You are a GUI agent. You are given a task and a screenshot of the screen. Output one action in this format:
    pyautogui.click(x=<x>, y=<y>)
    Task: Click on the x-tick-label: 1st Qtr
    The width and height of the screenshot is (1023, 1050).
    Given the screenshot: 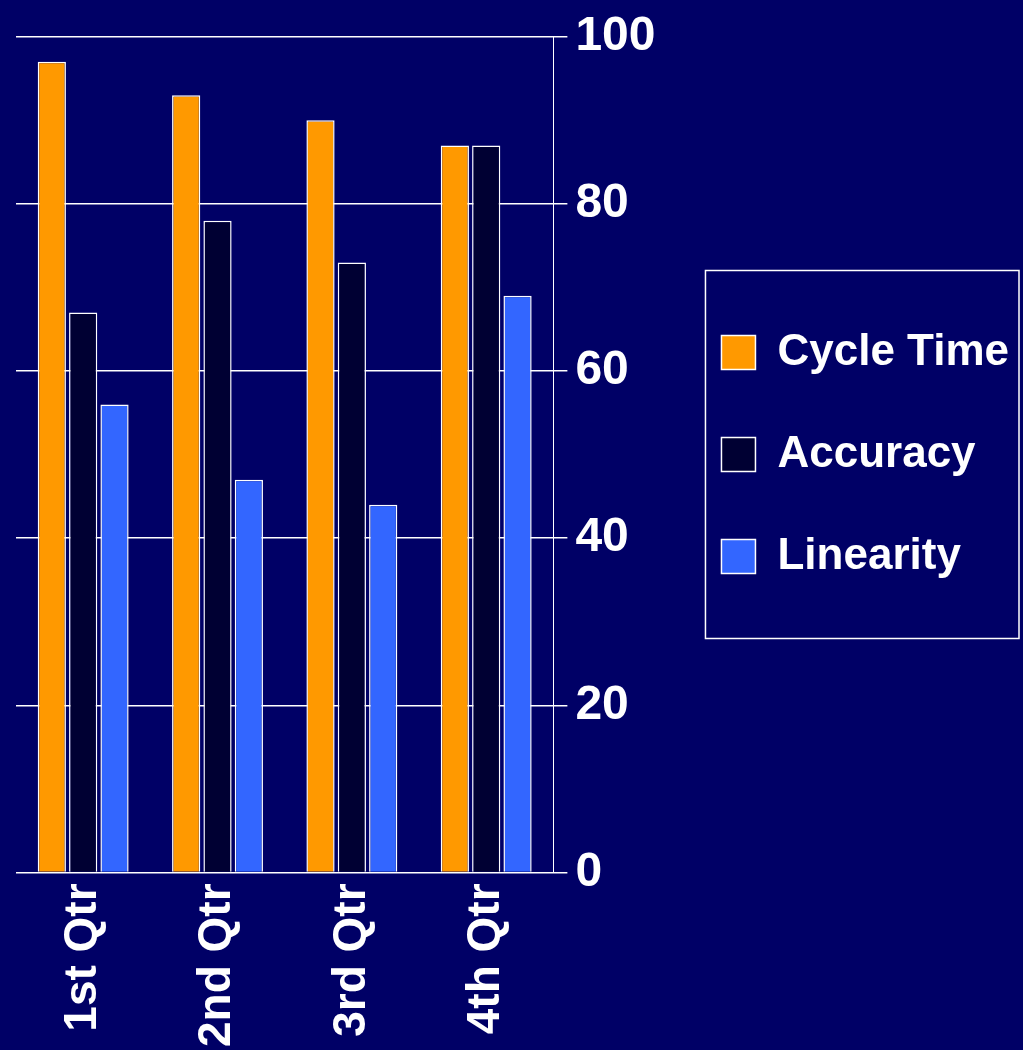 What is the action you would take?
    pyautogui.click(x=79, y=957)
    